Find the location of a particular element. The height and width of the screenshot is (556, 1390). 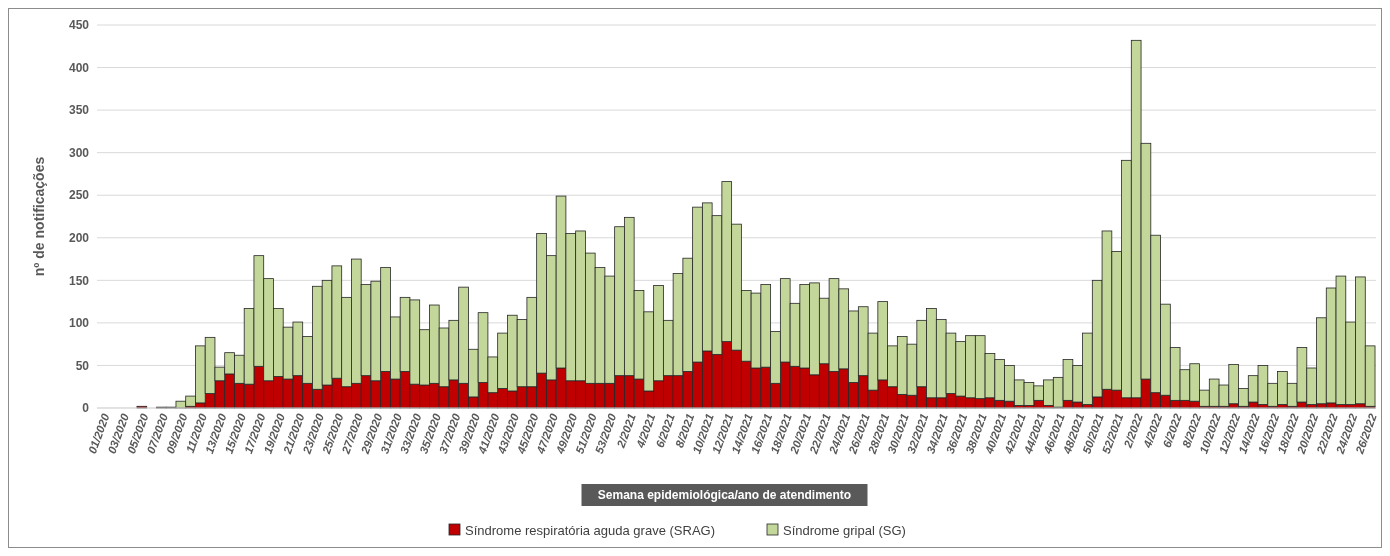

y-tick-label: 450 is located at coordinates (79, 25).